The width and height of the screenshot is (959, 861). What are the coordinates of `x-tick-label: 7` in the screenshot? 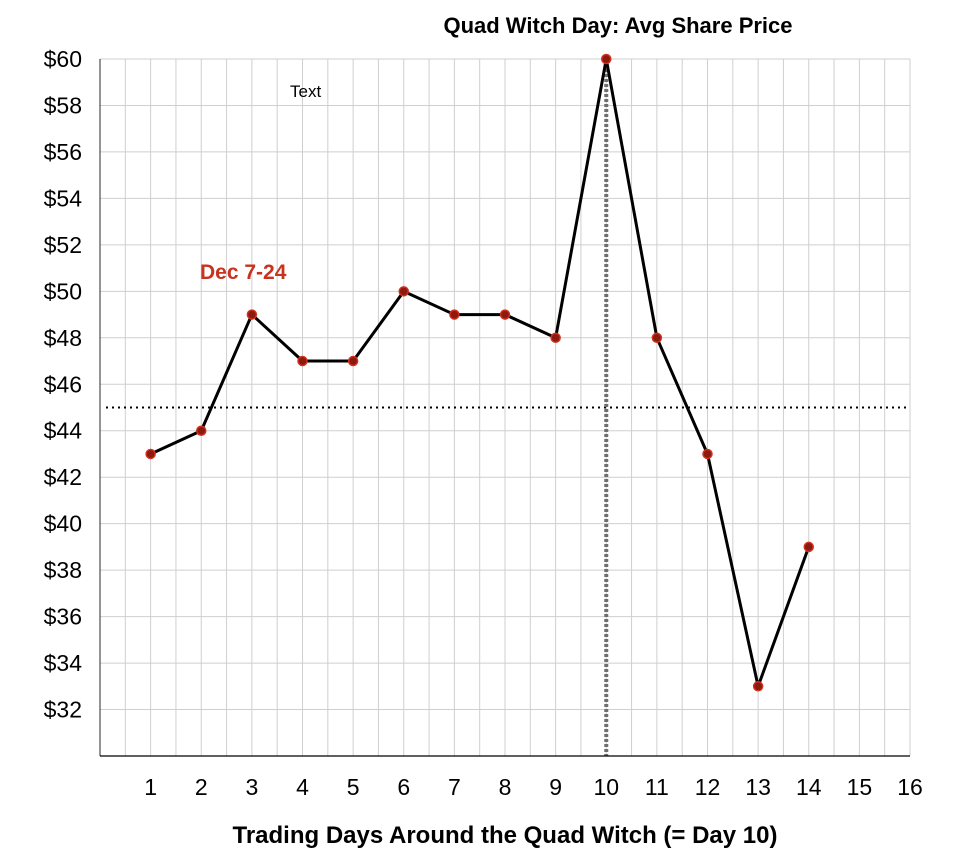 It's located at (454, 787).